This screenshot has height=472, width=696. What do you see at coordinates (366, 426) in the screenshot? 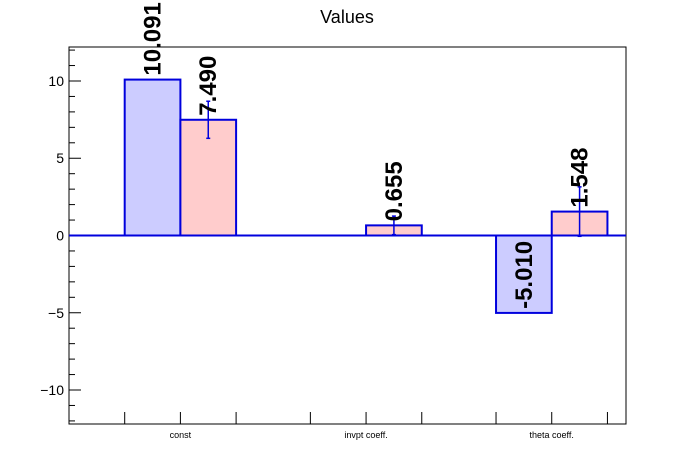
I see `x-axis: const invpt coeff. theta coeff.` at bounding box center [366, 426].